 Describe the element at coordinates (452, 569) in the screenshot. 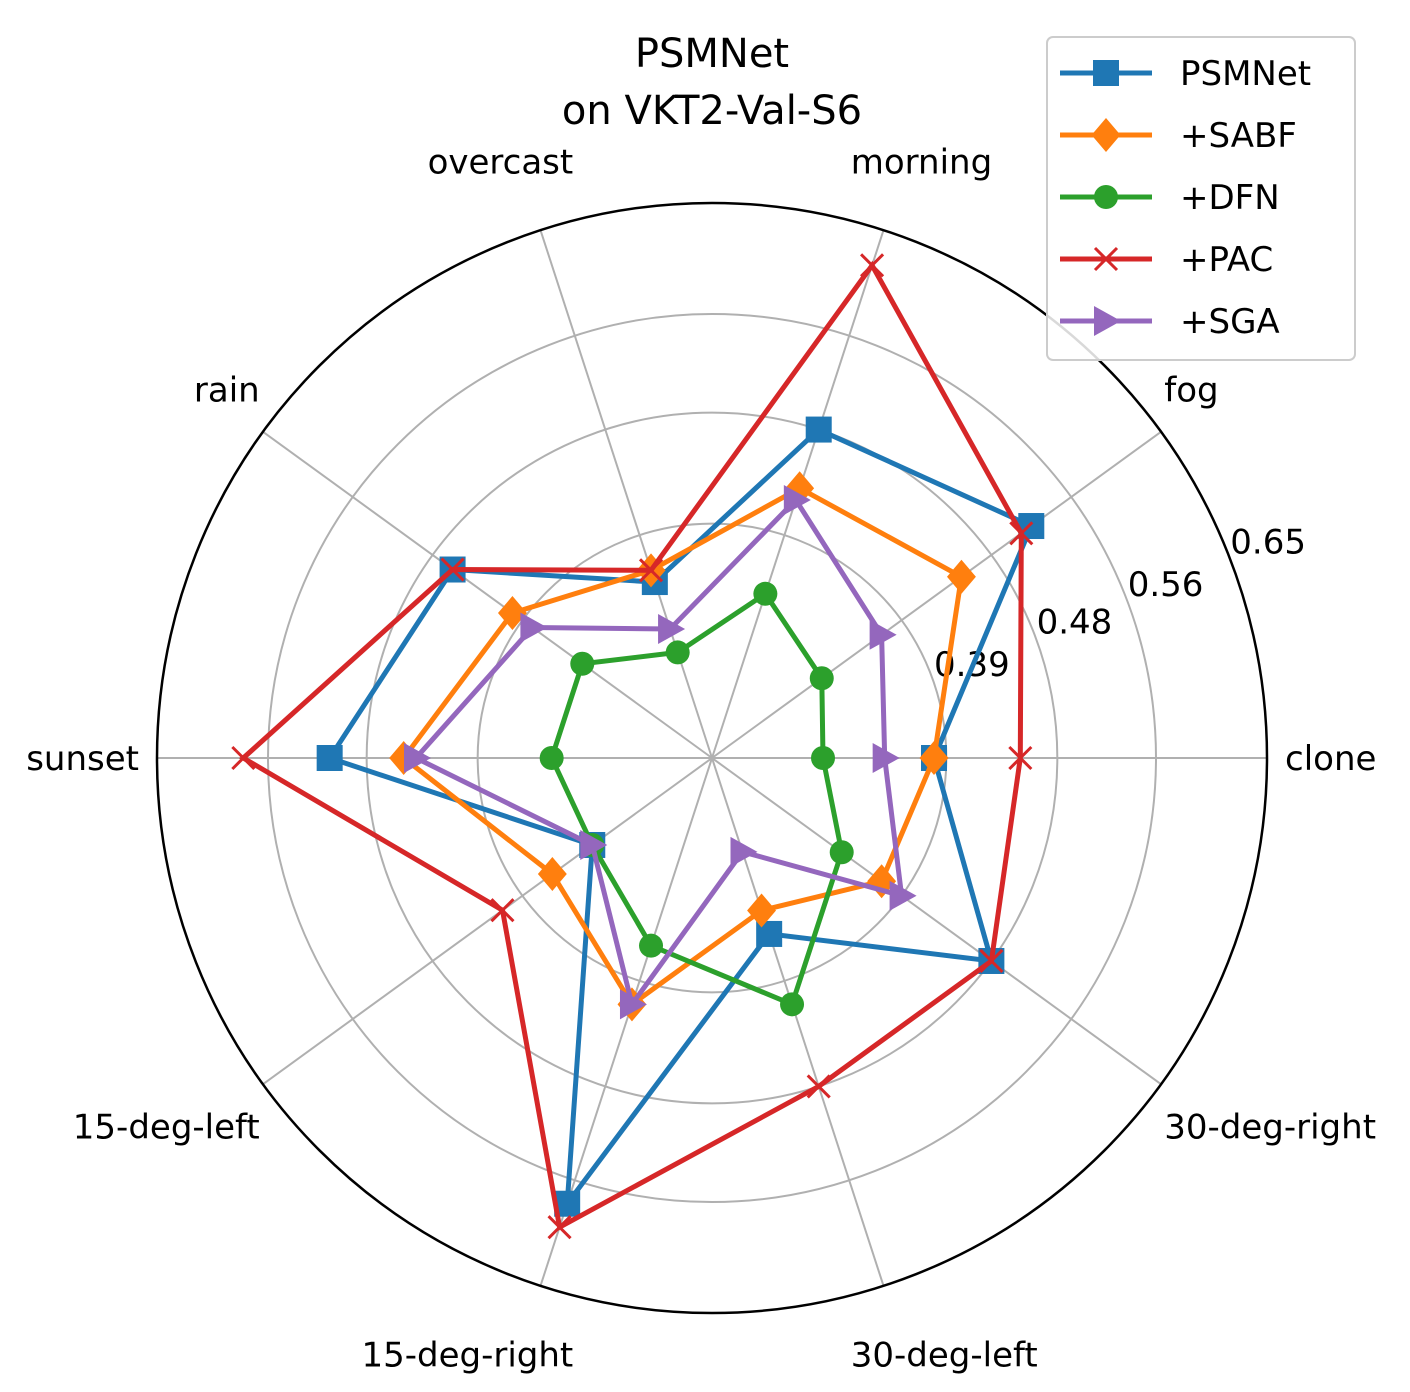

I see `data-point-3-rain` at that location.